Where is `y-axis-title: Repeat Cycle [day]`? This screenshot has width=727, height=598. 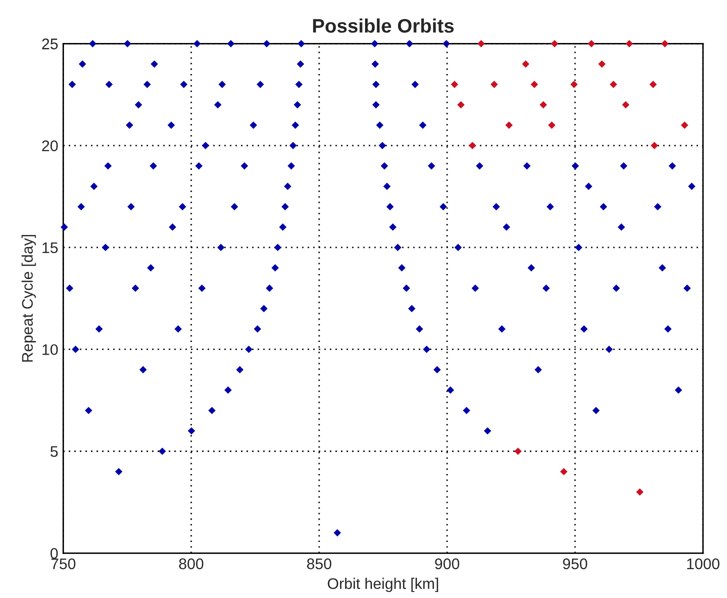 y-axis-title: Repeat Cycle [day] is located at coordinates (29, 298).